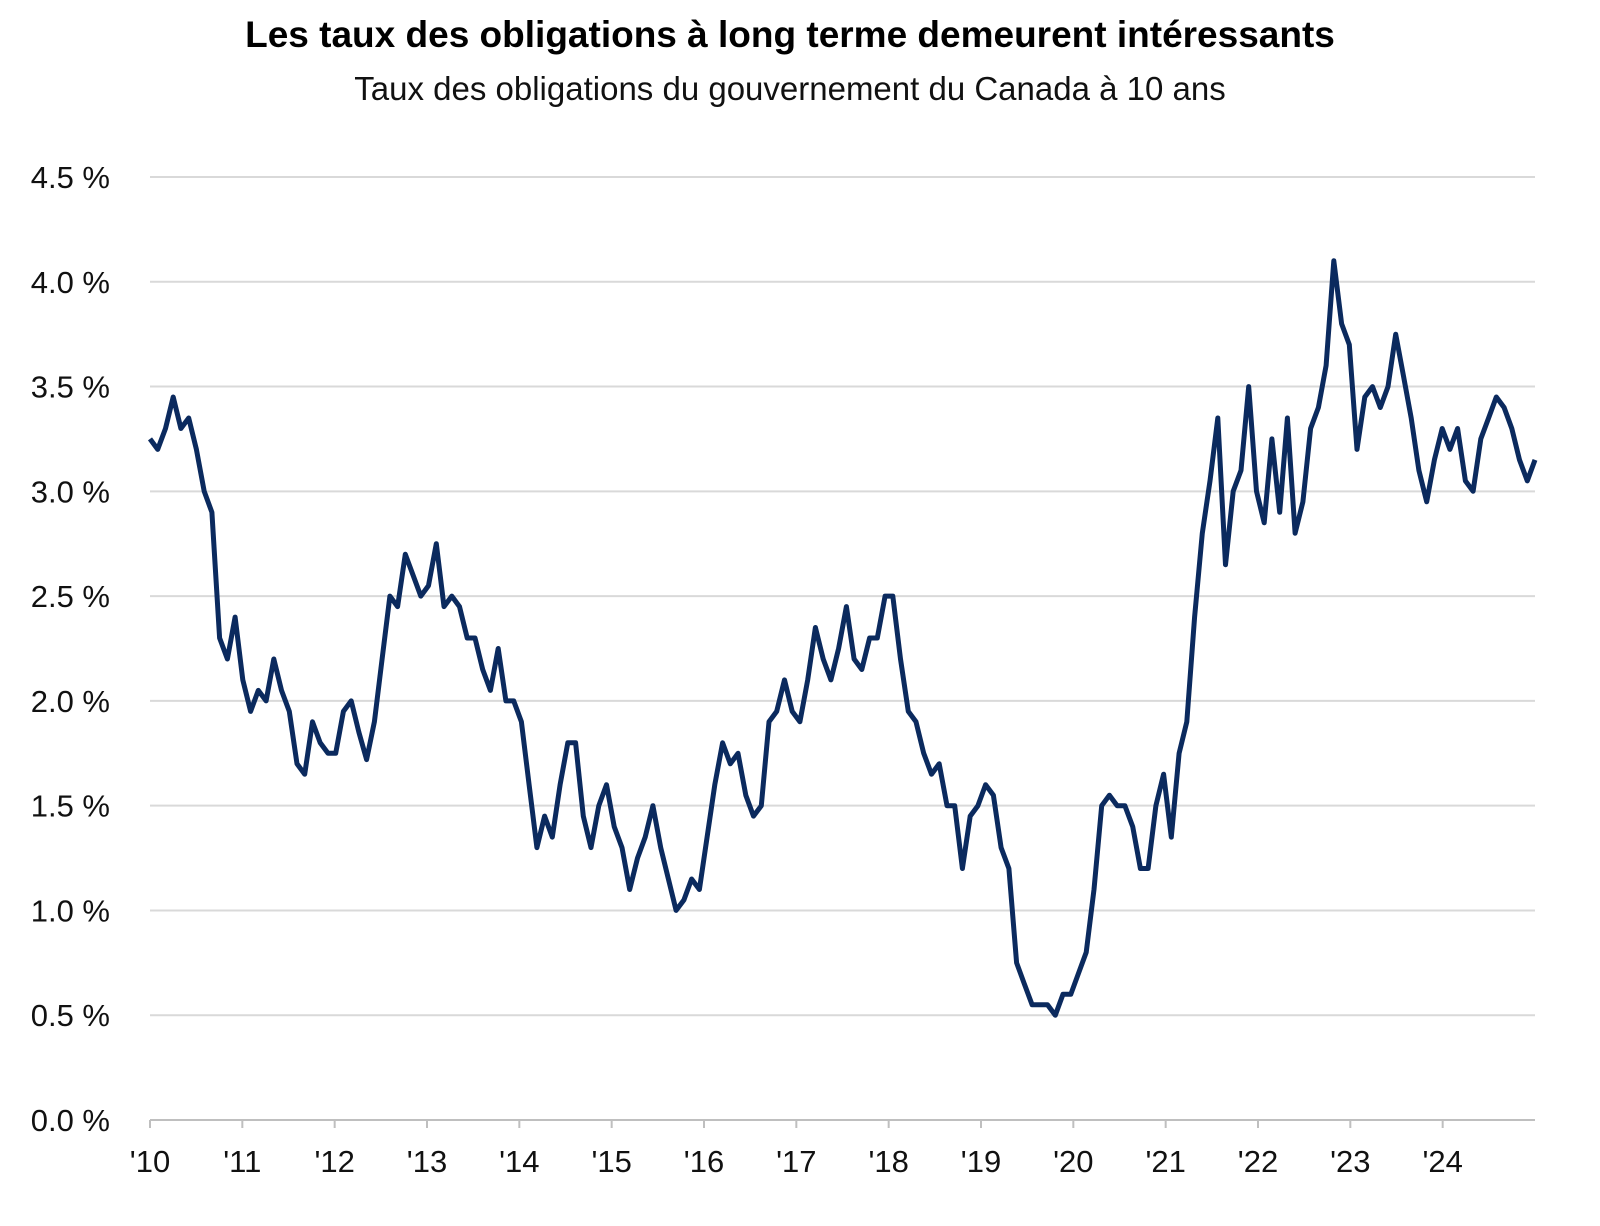 This screenshot has height=1226, width=1600. I want to click on x-tick-label: '10, so click(150, 1161).